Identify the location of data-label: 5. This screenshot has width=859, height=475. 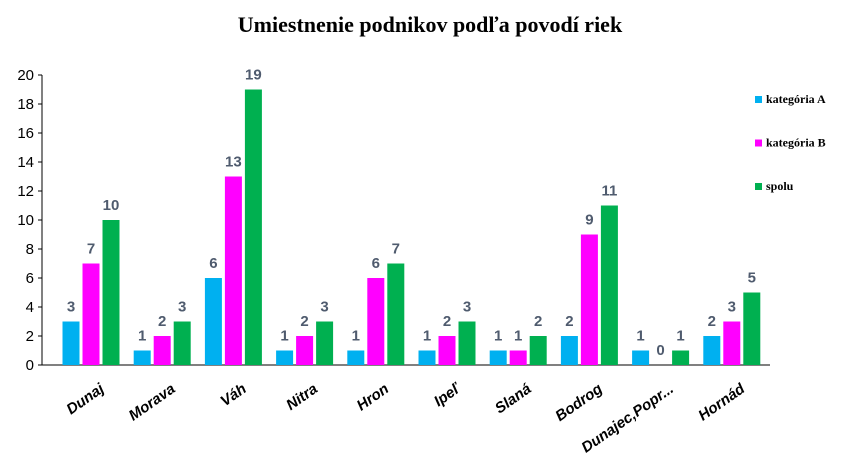
(752, 278).